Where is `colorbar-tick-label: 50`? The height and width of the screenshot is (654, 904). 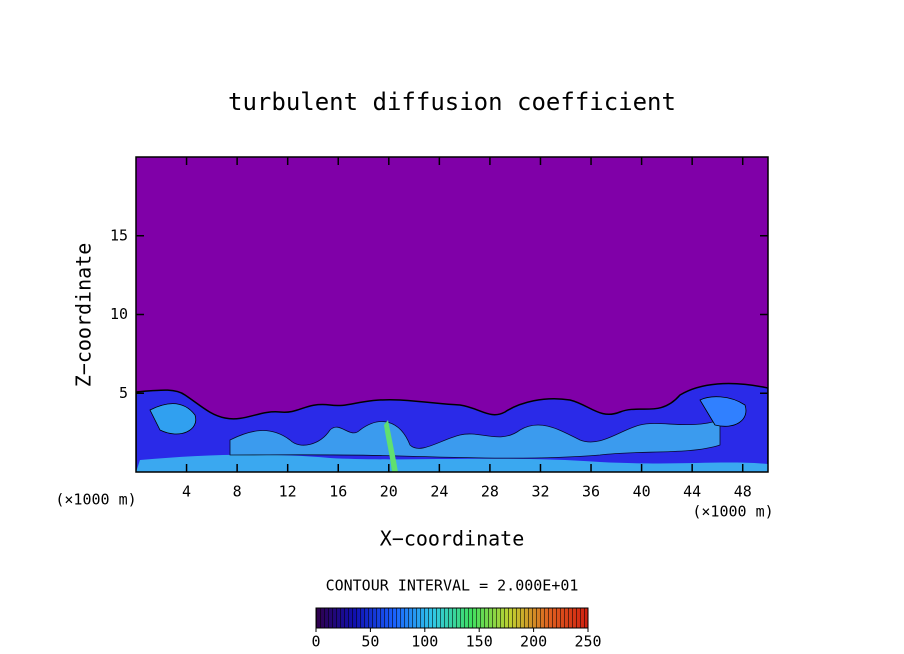
colorbar-tick-label: 50 is located at coordinates (370, 642).